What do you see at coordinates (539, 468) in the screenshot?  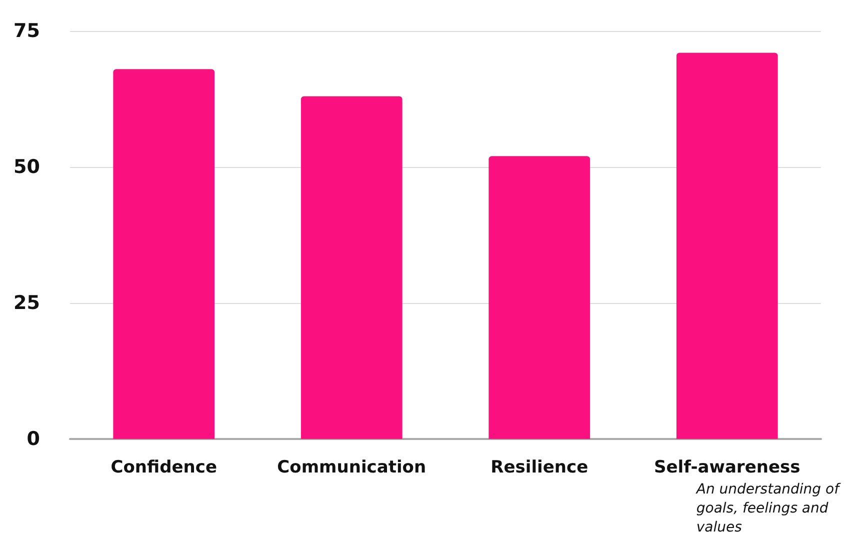 I see `x-tick-label: Resilience` at bounding box center [539, 468].